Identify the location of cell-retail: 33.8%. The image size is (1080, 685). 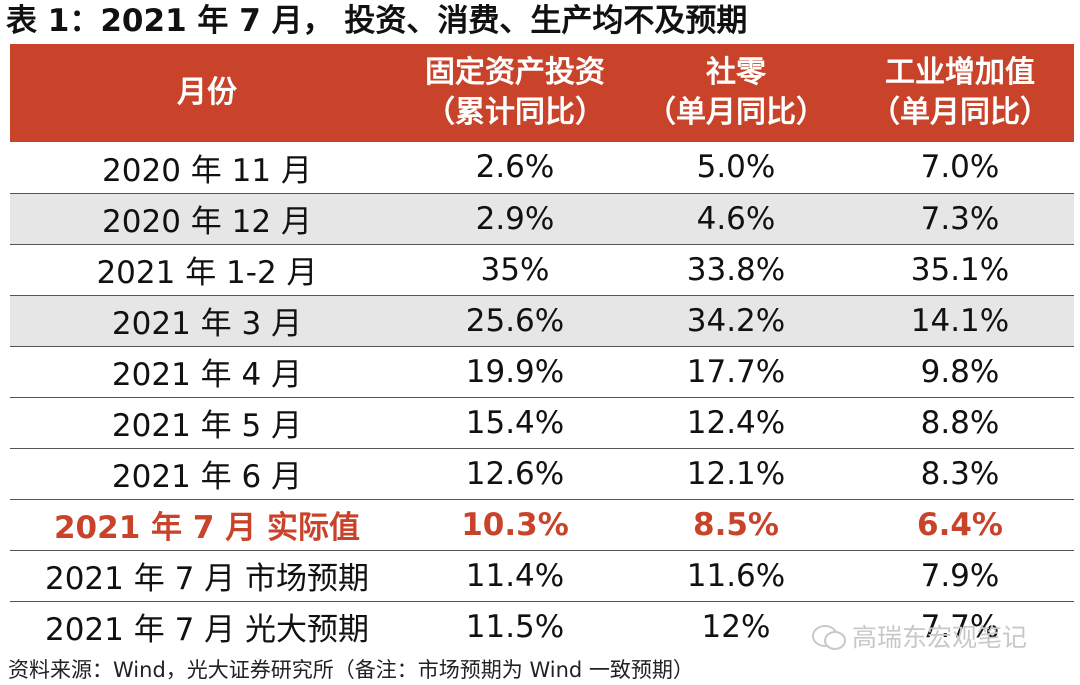
(736, 270).